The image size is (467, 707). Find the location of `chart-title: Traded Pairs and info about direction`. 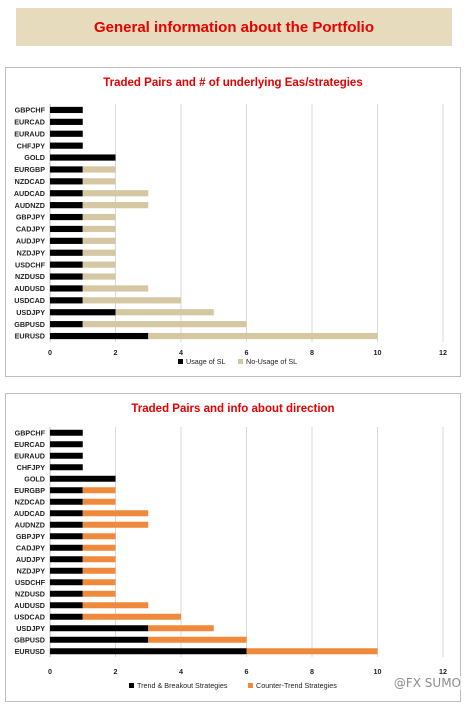

chart-title: Traded Pairs and info about direction is located at coordinates (232, 409).